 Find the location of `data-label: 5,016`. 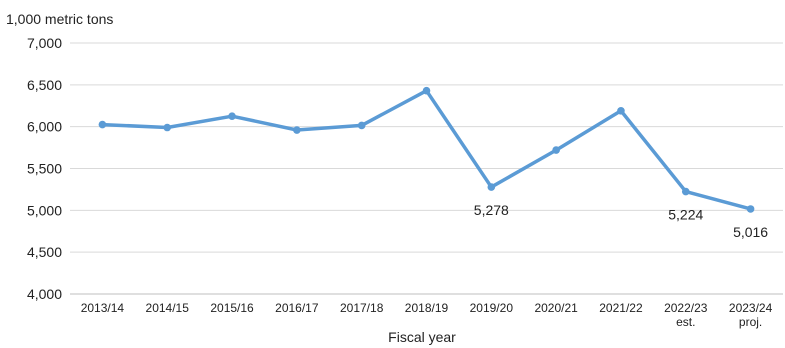

data-label: 5,016 is located at coordinates (750, 232).